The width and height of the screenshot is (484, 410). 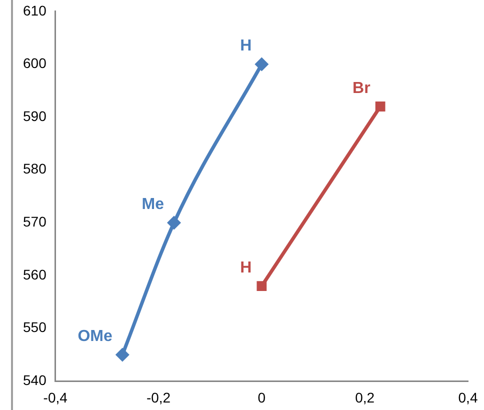 What do you see at coordinates (468, 397) in the screenshot?
I see `x-tick-label: 0,4` at bounding box center [468, 397].